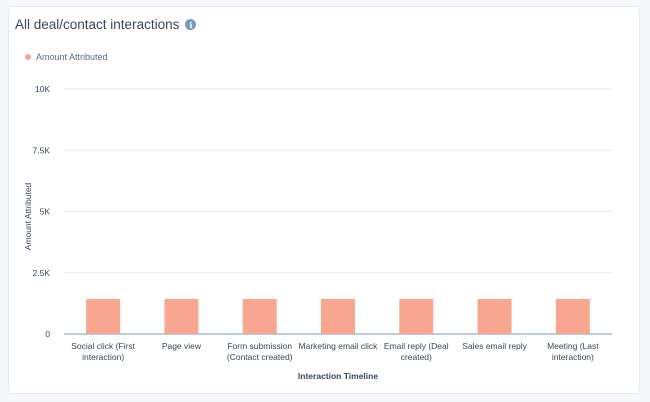 This screenshot has width=650, height=402. What do you see at coordinates (45, 212) in the screenshot?
I see `y-tick-label: 5K` at bounding box center [45, 212].